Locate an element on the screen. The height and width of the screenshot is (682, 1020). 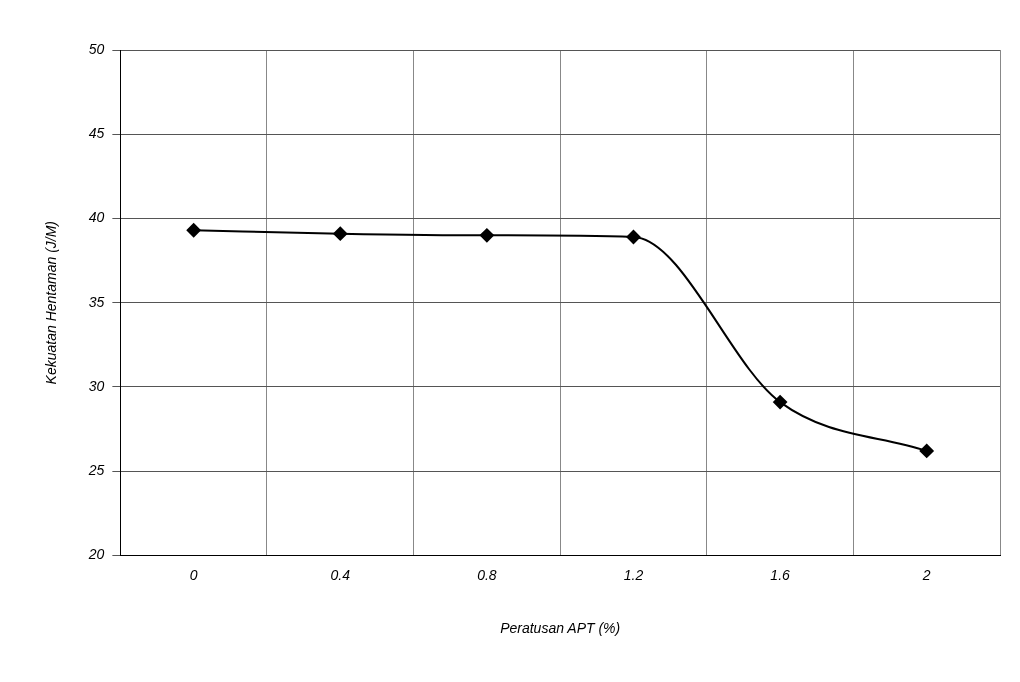
x-axis-title: Peratusan APT (%) is located at coordinates (560, 628).